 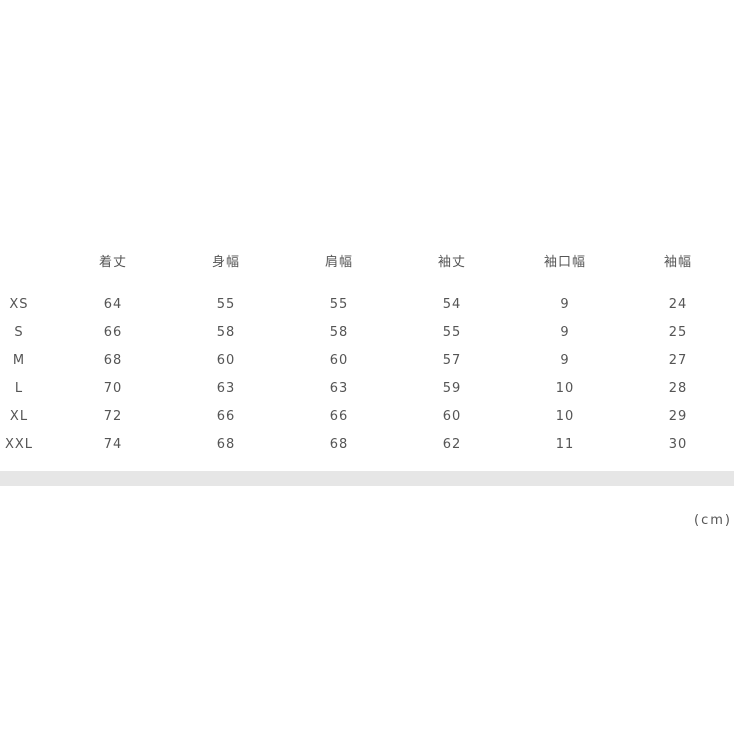 What do you see at coordinates (564, 262) in the screenshot?
I see `column-header: 袖口幅` at bounding box center [564, 262].